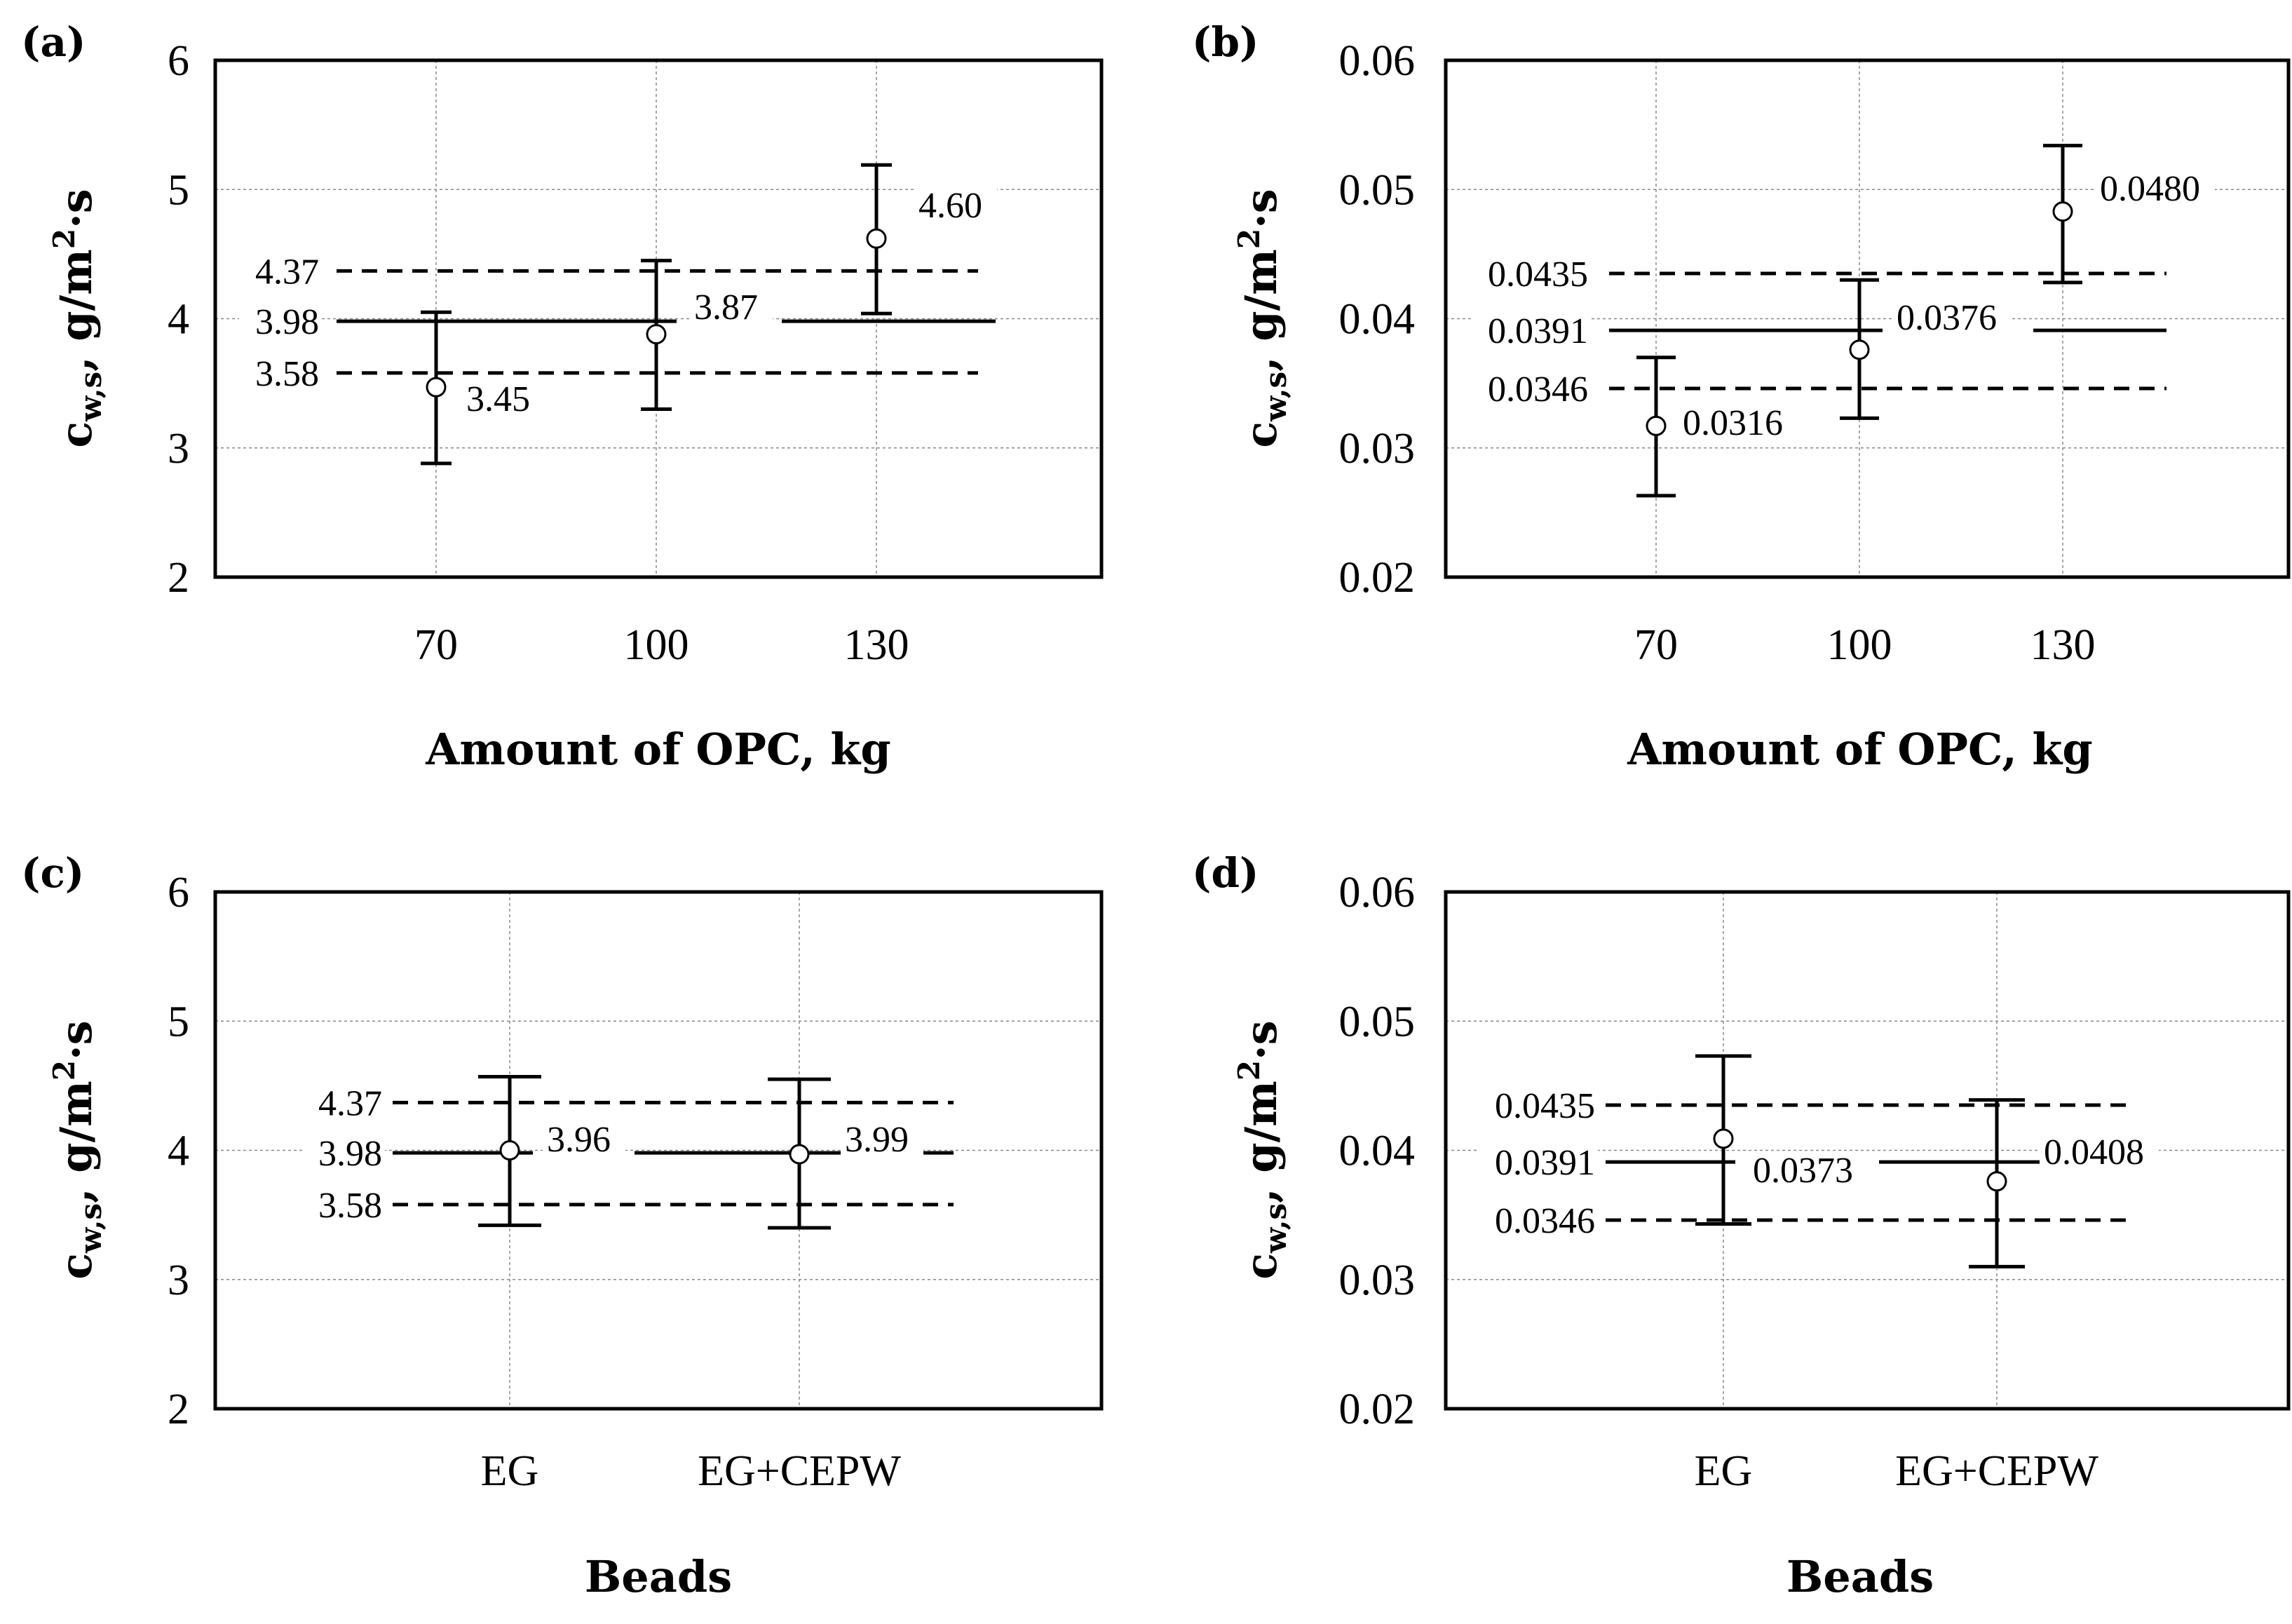  I want to click on panel-a-xtick-label: 100, so click(657, 645).